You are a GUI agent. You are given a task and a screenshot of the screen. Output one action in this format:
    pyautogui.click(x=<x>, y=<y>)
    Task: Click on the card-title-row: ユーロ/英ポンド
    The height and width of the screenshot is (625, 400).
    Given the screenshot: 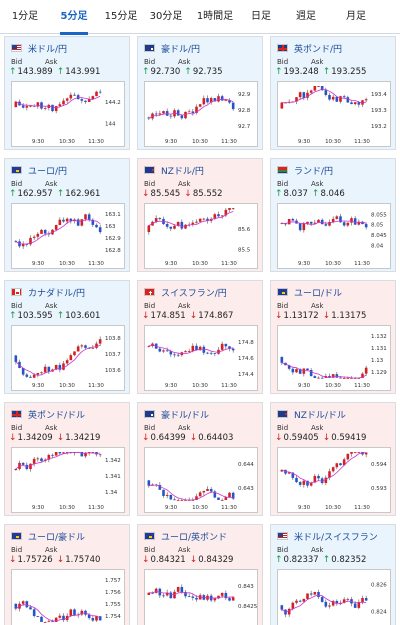 What is the action you would take?
    pyautogui.click(x=186, y=536)
    